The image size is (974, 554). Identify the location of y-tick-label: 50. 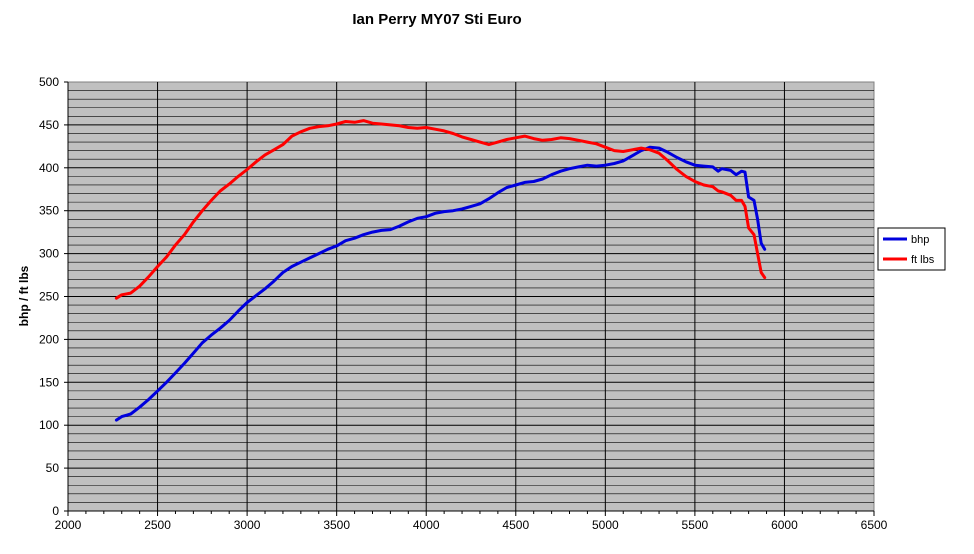
(53, 468).